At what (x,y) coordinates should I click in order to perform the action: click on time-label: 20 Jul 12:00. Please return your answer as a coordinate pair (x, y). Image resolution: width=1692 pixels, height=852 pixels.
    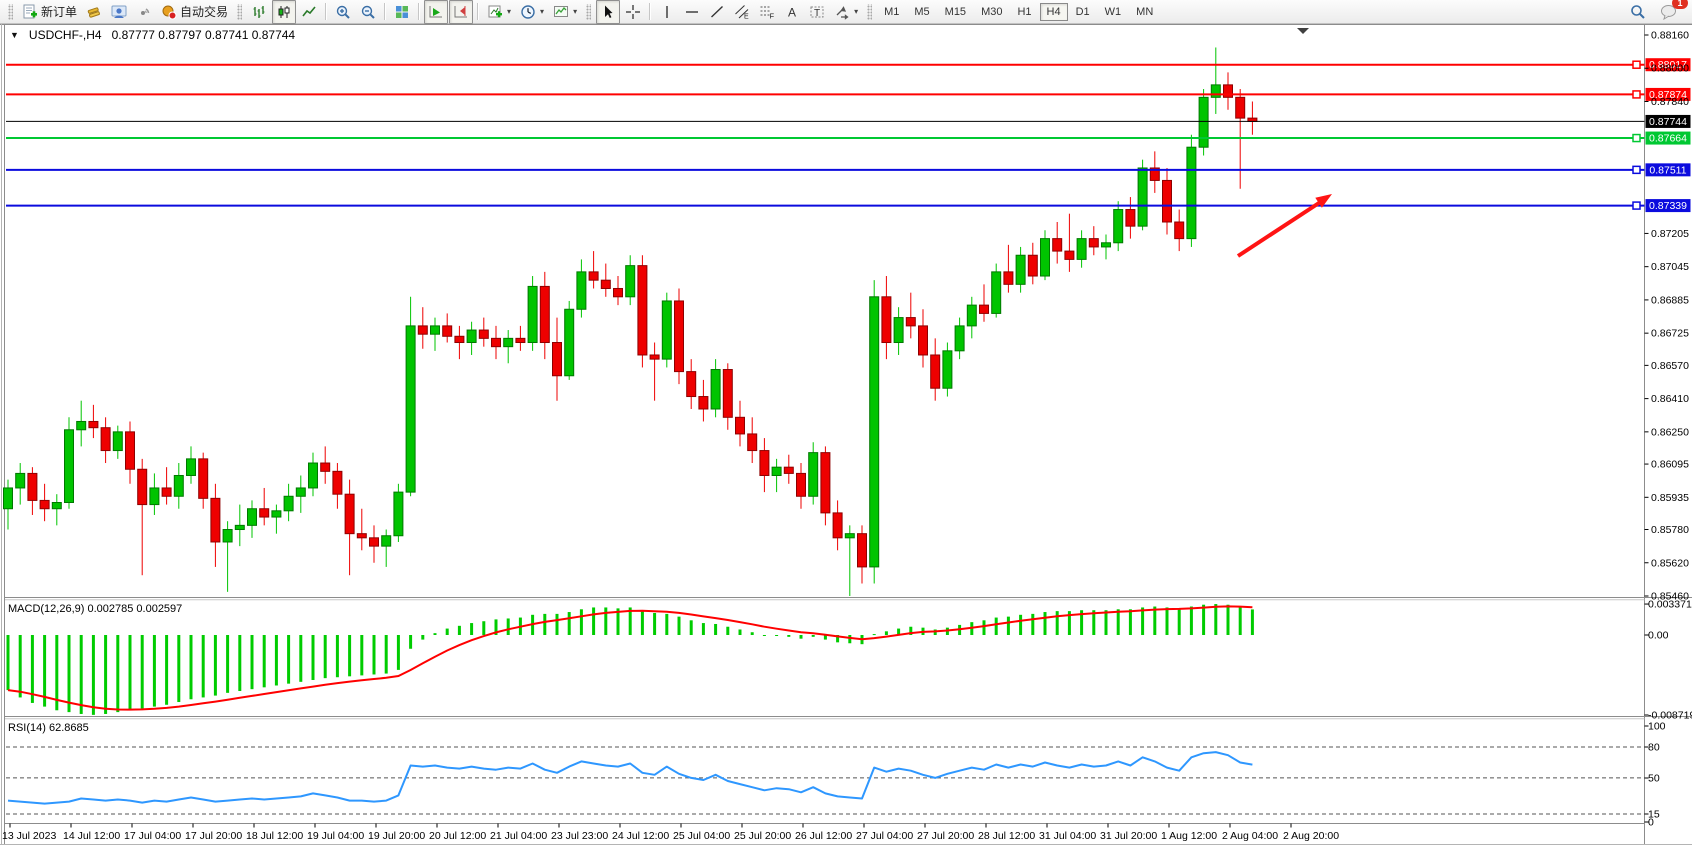
    Looking at the image, I should click on (457, 836).